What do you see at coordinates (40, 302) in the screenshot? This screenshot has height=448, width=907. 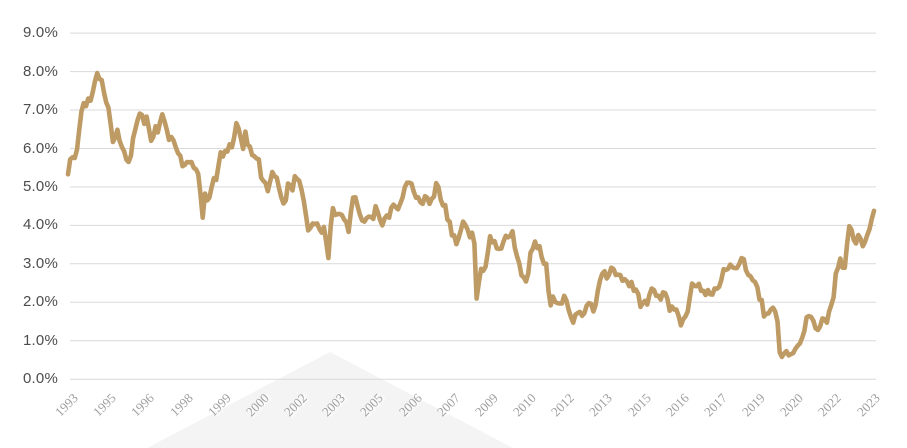 I see `y-axis-label: 2.0%` at bounding box center [40, 302].